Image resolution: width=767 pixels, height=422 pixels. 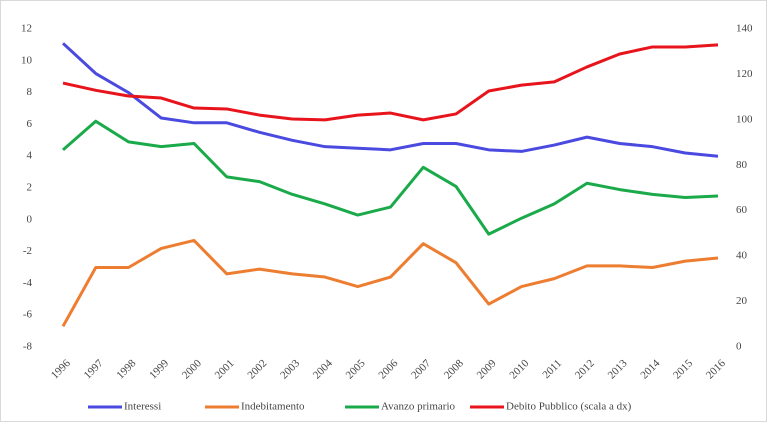 What do you see at coordinates (742, 165) in the screenshot?
I see `y2-tick-label: 80` at bounding box center [742, 165].